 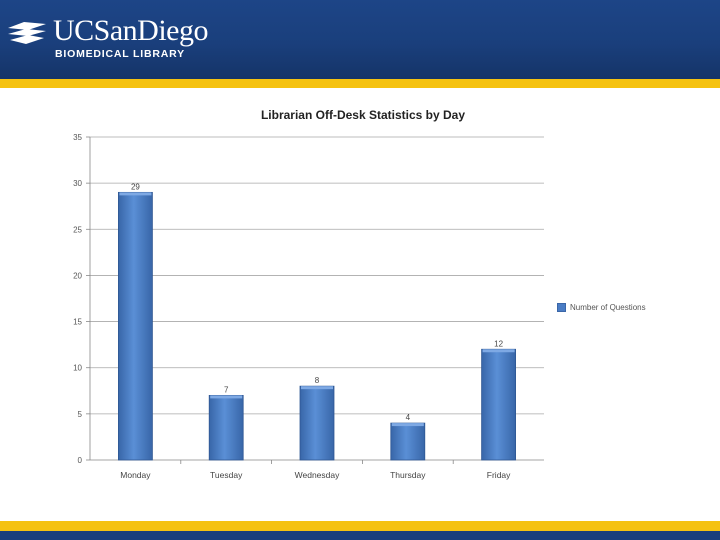 What do you see at coordinates (499, 404) in the screenshot?
I see `bar-friday` at bounding box center [499, 404].